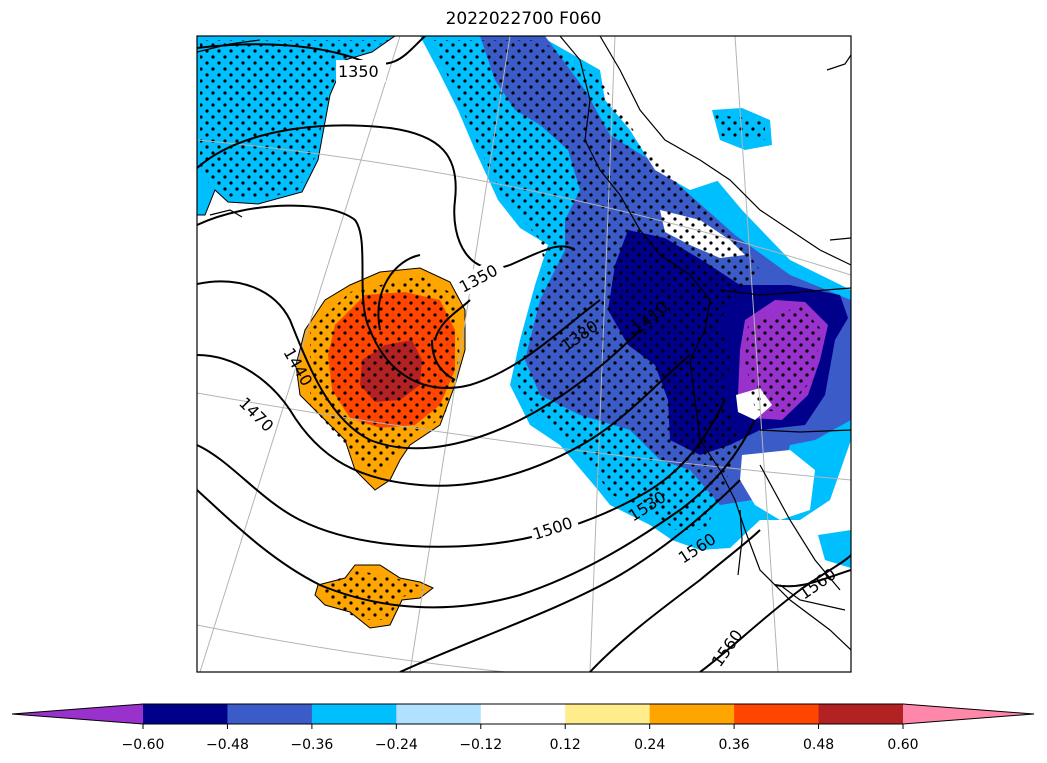 Image resolution: width=1047 pixels, height=763 pixels. What do you see at coordinates (775, 613) in the screenshot?
I see `contour-i` at bounding box center [775, 613].